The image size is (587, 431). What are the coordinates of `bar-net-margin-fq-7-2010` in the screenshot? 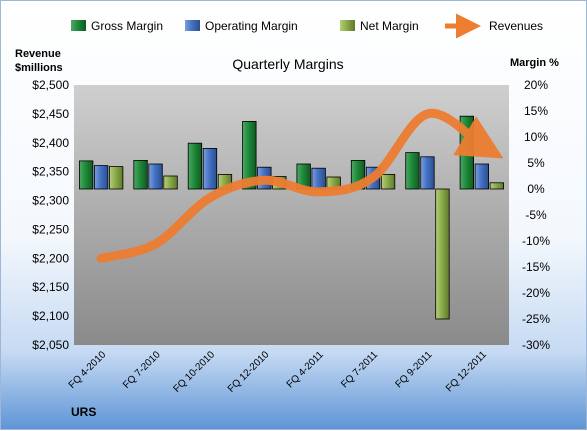 It's located at (170, 182).